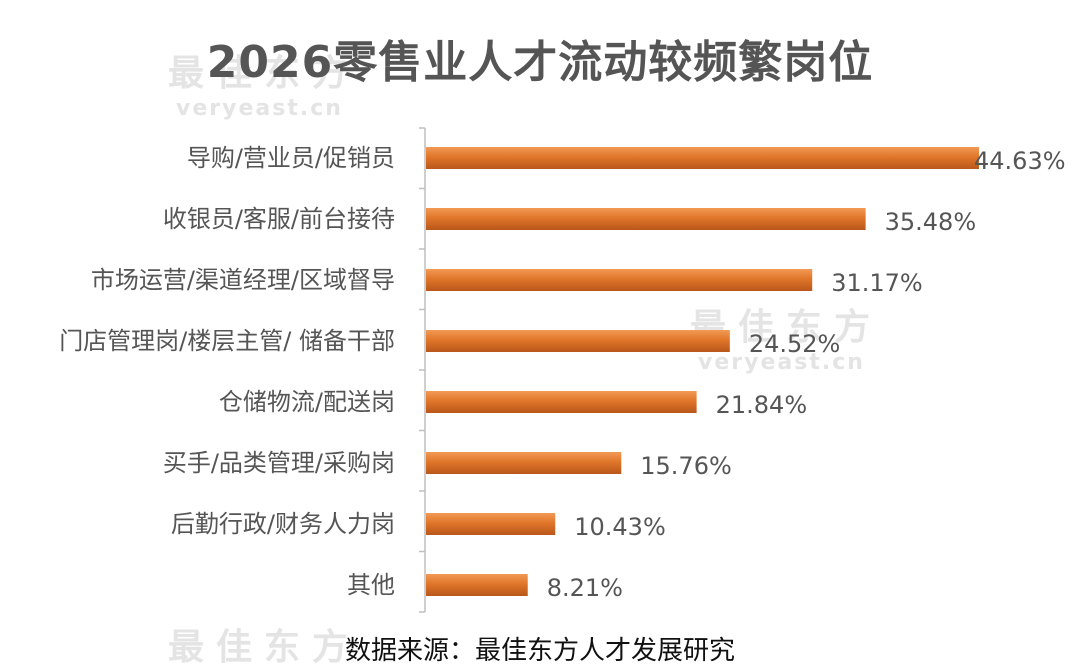  I want to click on category-label: 市场运营/渠道经理/区域督导, so click(243, 280).